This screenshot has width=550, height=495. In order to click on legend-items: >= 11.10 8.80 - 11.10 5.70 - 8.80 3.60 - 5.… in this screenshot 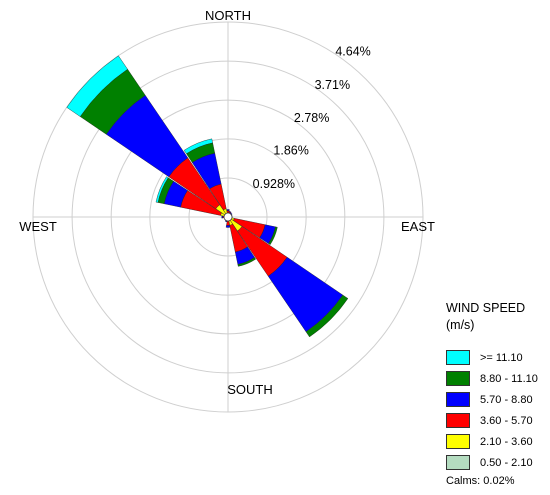, I will do `click(498, 410)`.